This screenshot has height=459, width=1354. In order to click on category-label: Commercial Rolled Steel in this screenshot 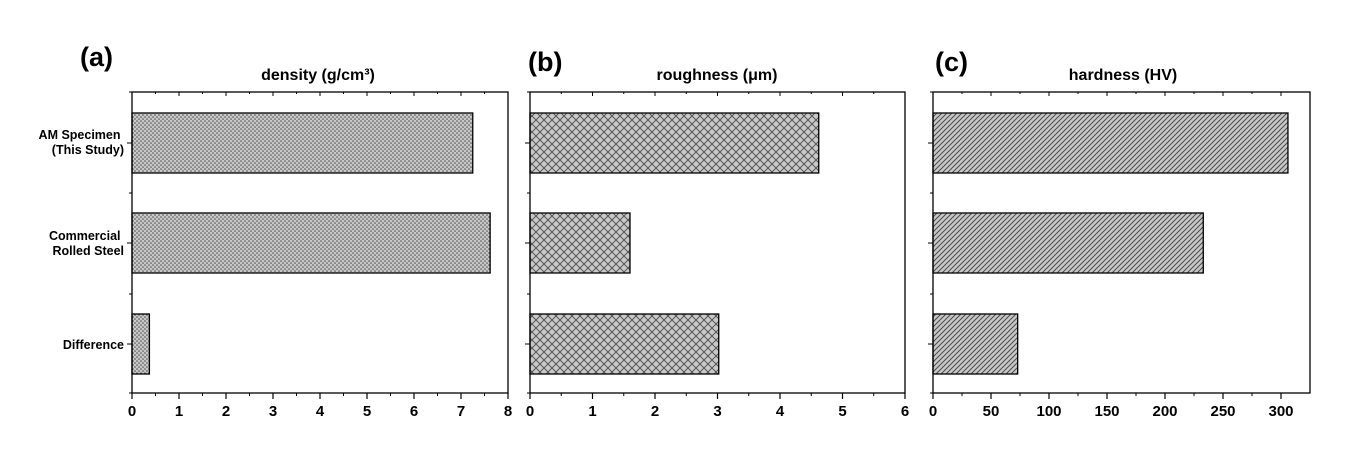, I will do `click(86, 243)`.